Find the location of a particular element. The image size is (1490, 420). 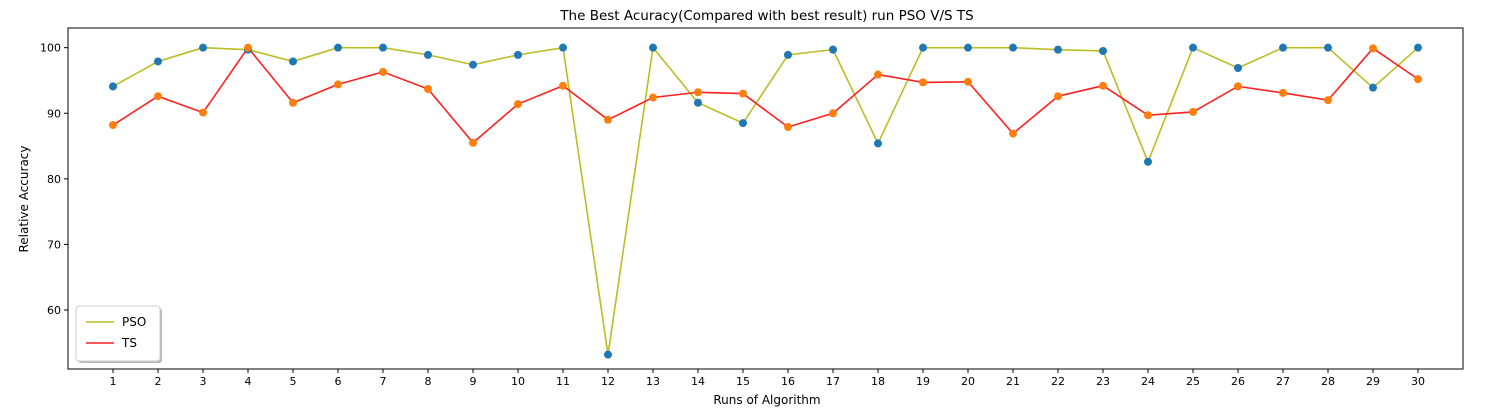

x-tick-label: 29 is located at coordinates (1373, 381).